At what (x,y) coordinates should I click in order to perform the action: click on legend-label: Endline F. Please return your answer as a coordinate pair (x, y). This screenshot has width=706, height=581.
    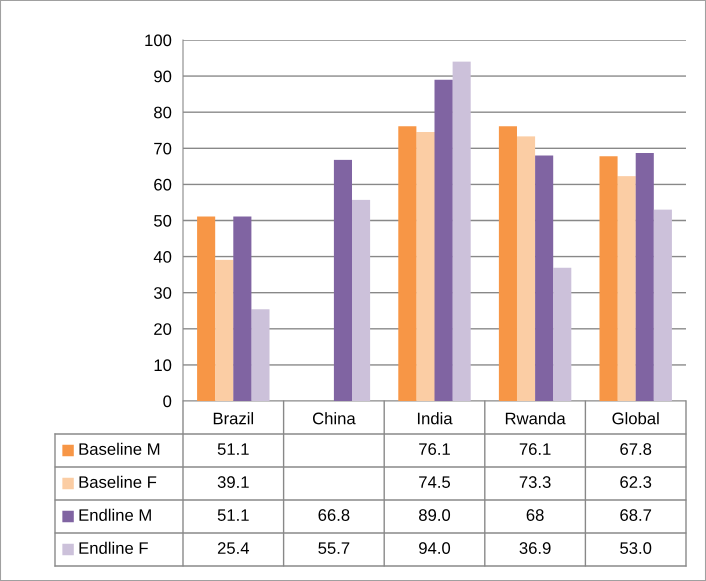
    Looking at the image, I should click on (114, 548).